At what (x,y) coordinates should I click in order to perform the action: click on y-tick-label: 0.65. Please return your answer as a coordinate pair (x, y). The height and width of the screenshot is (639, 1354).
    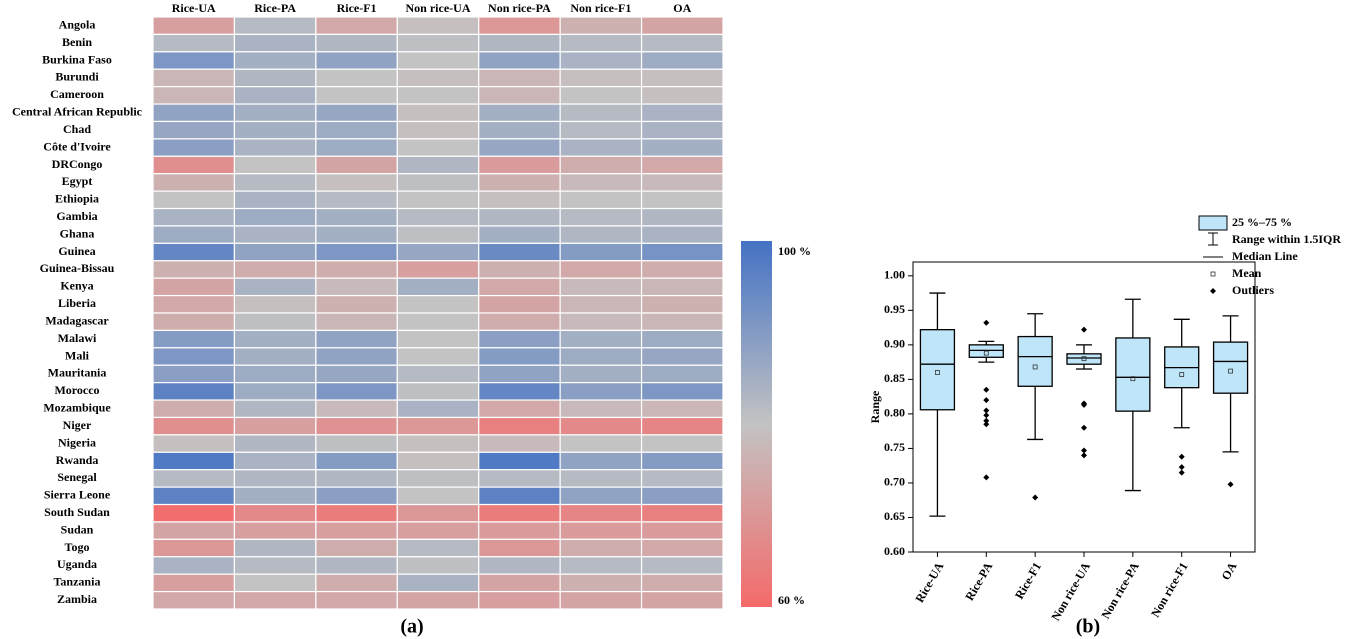
    Looking at the image, I should click on (894, 516).